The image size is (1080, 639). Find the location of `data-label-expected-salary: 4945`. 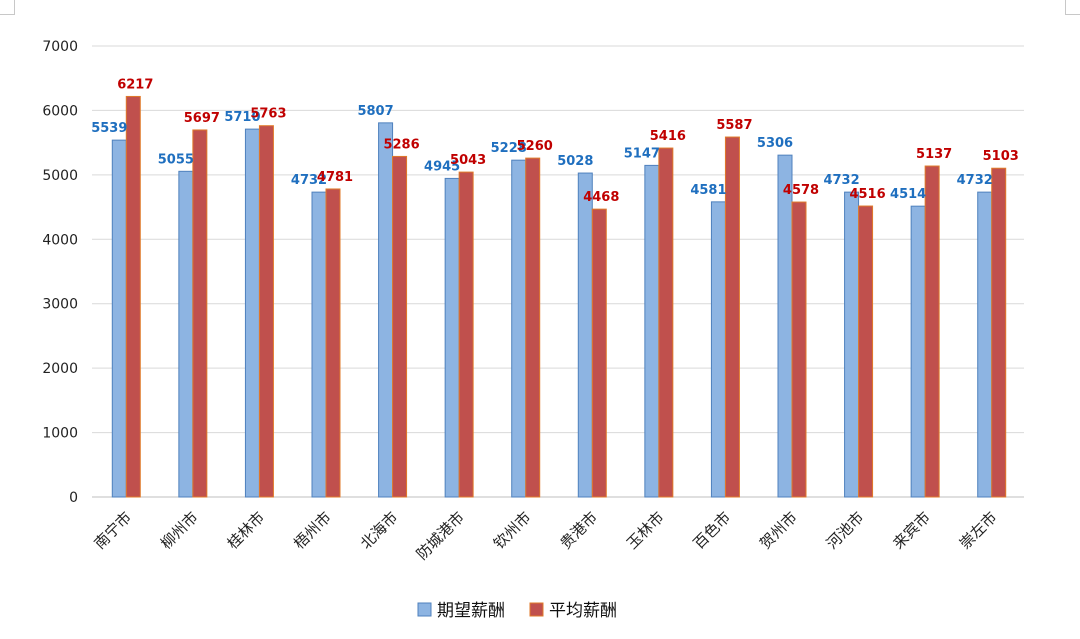

data-label-expected-salary: 4945 is located at coordinates (442, 166).